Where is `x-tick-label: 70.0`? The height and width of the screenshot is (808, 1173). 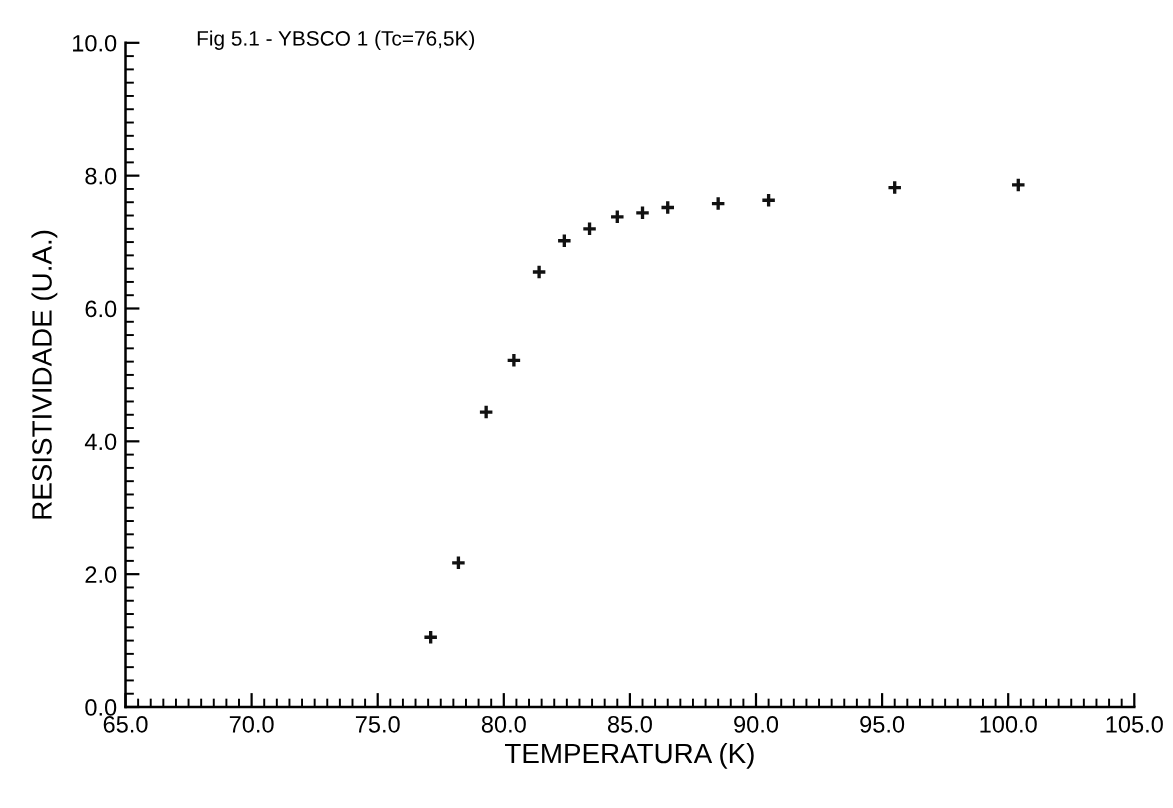
x-tick-label: 70.0 is located at coordinates (251, 724).